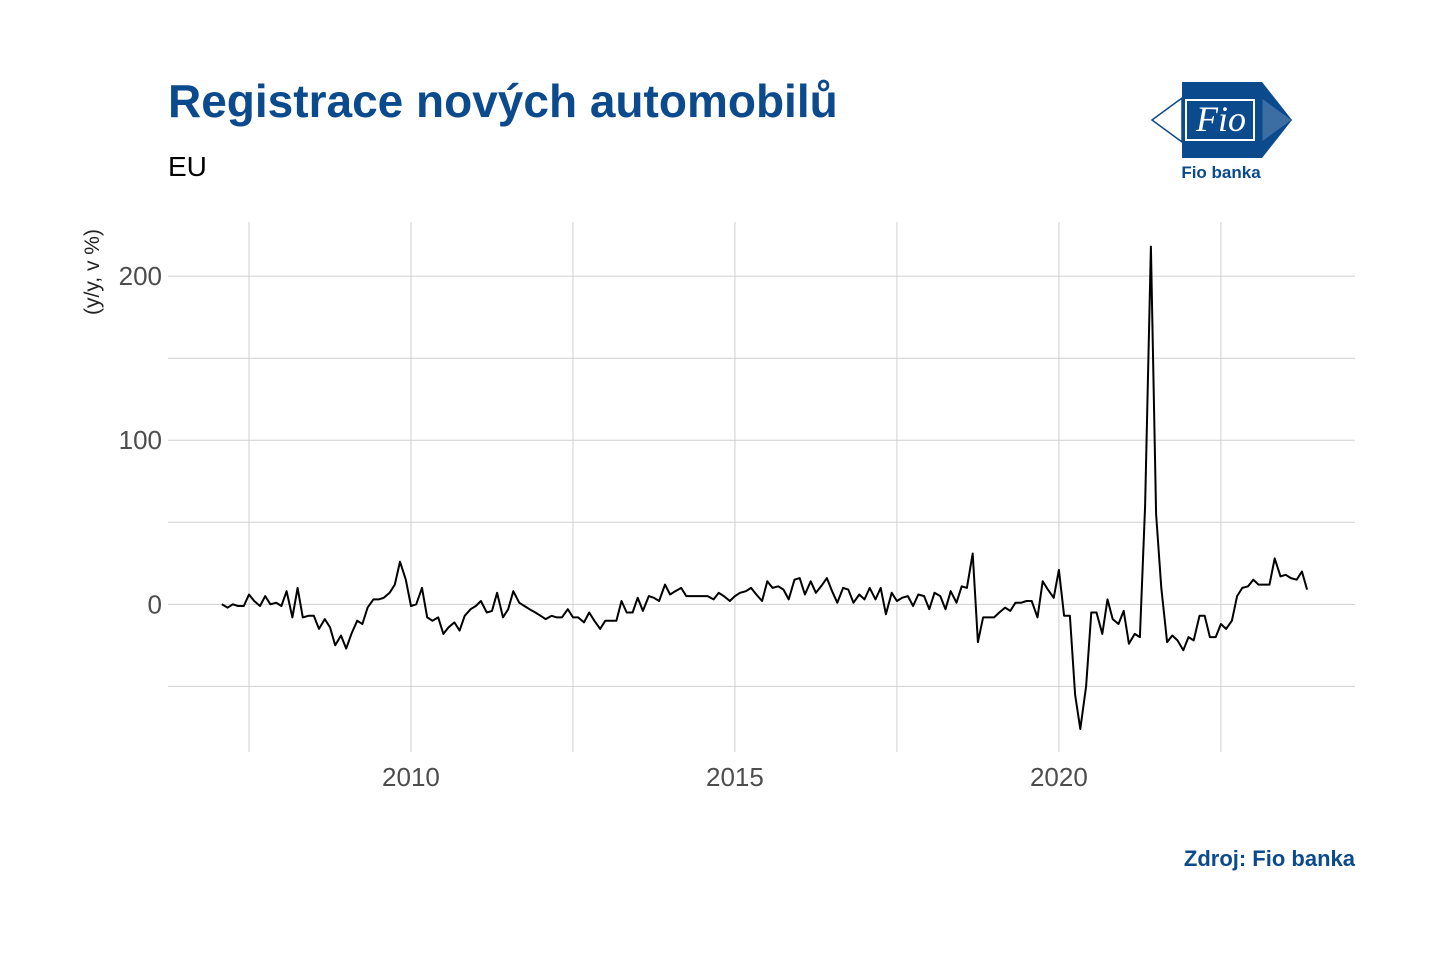  I want to click on source: Zdroj: Fio banka, so click(1270, 858).